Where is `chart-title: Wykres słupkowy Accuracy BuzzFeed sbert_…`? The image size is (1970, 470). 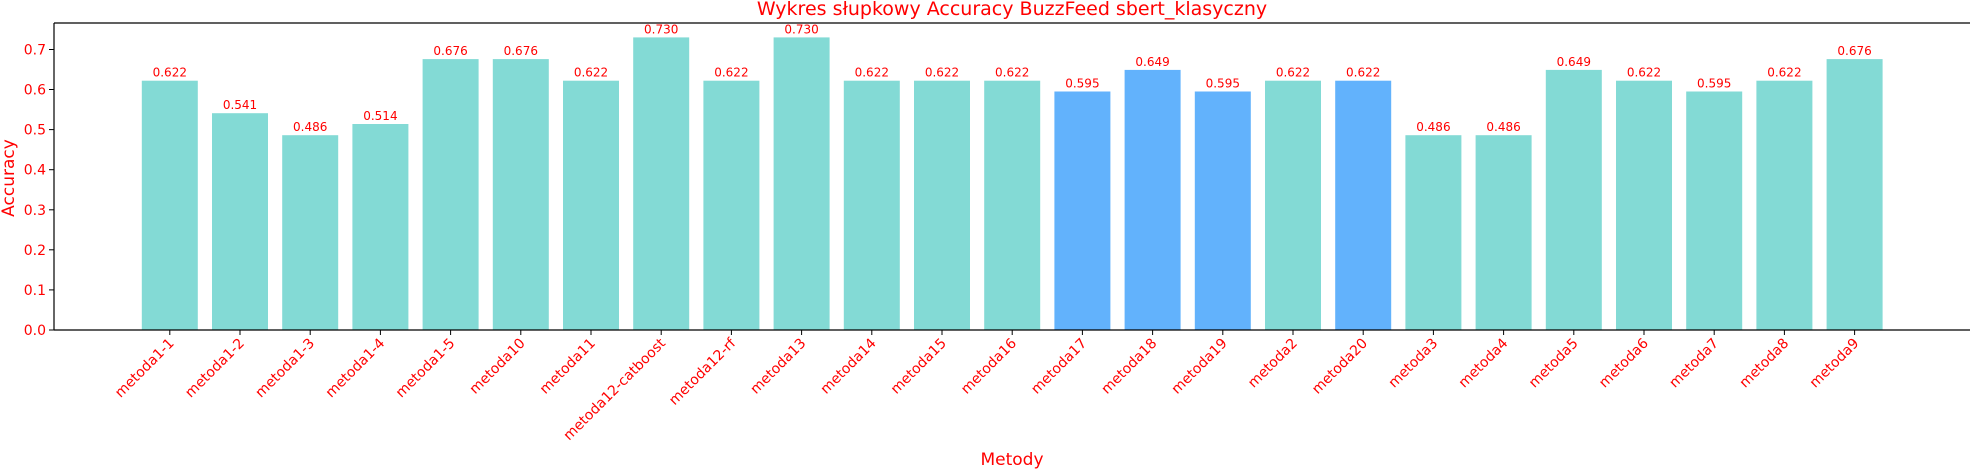
chart-title: Wykres słupkowy Accuracy BuzzFeed sbert_… is located at coordinates (1012, 10).